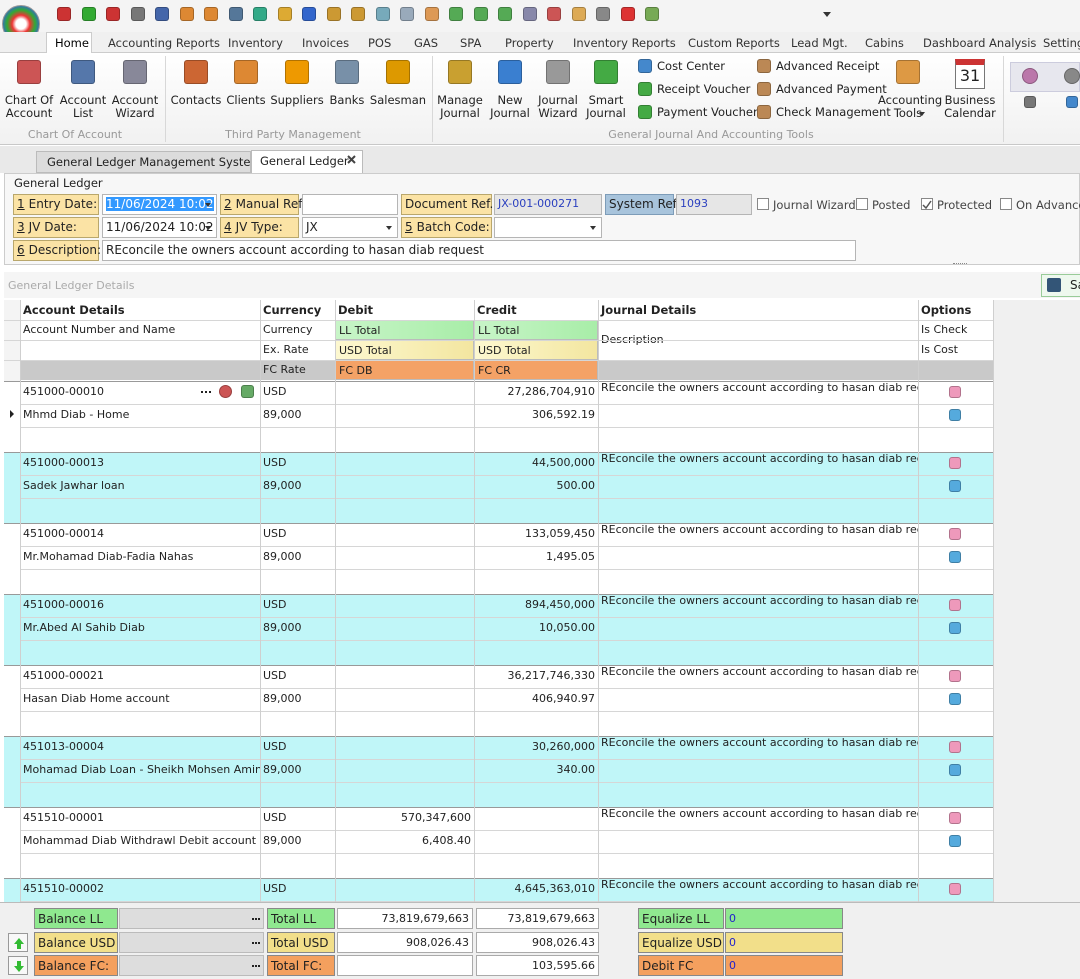 This screenshot has width=1080, height=979. What do you see at coordinates (536, 628) in the screenshot?
I see `grid-cell: 10,050.00` at bounding box center [536, 628].